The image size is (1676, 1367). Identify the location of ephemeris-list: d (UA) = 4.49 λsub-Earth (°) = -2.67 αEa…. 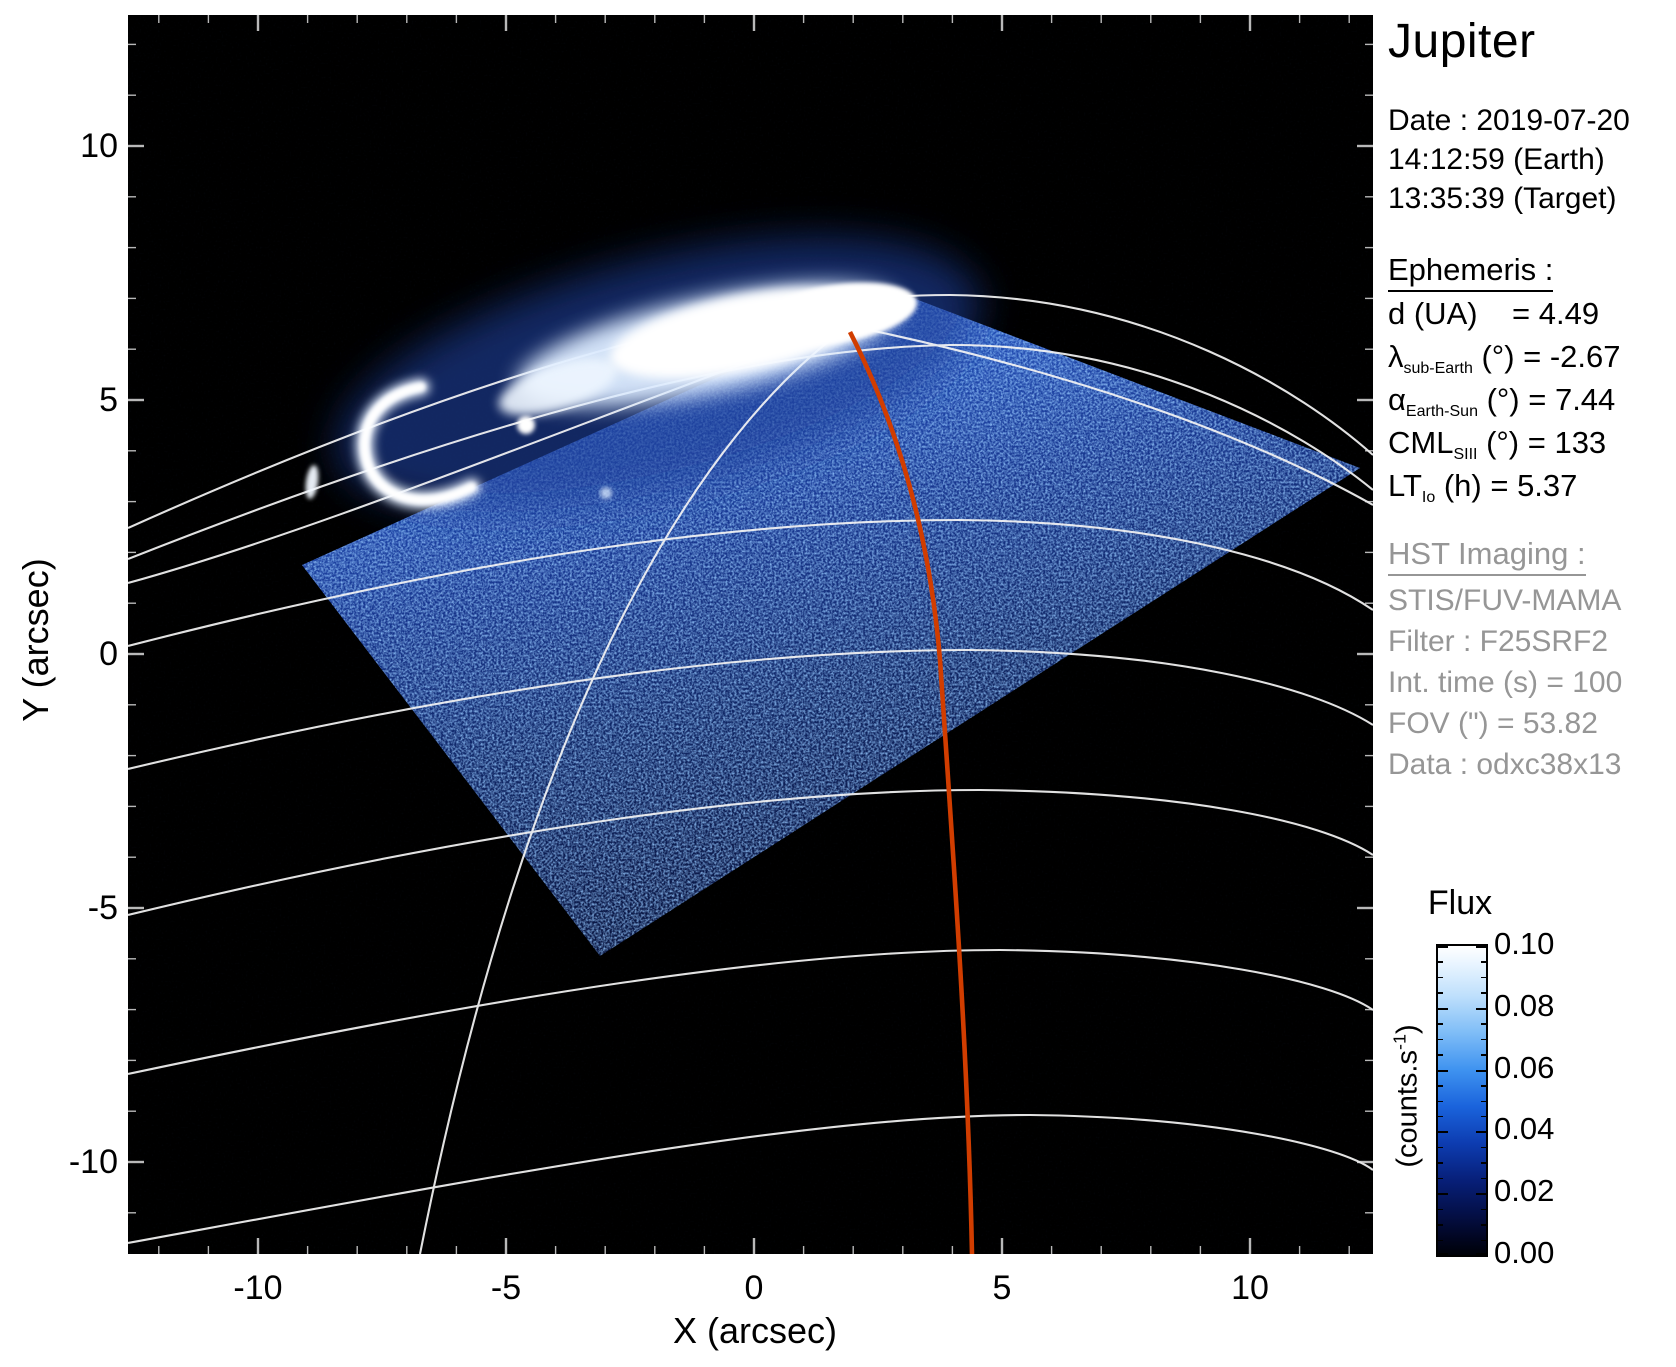
(1530, 403).